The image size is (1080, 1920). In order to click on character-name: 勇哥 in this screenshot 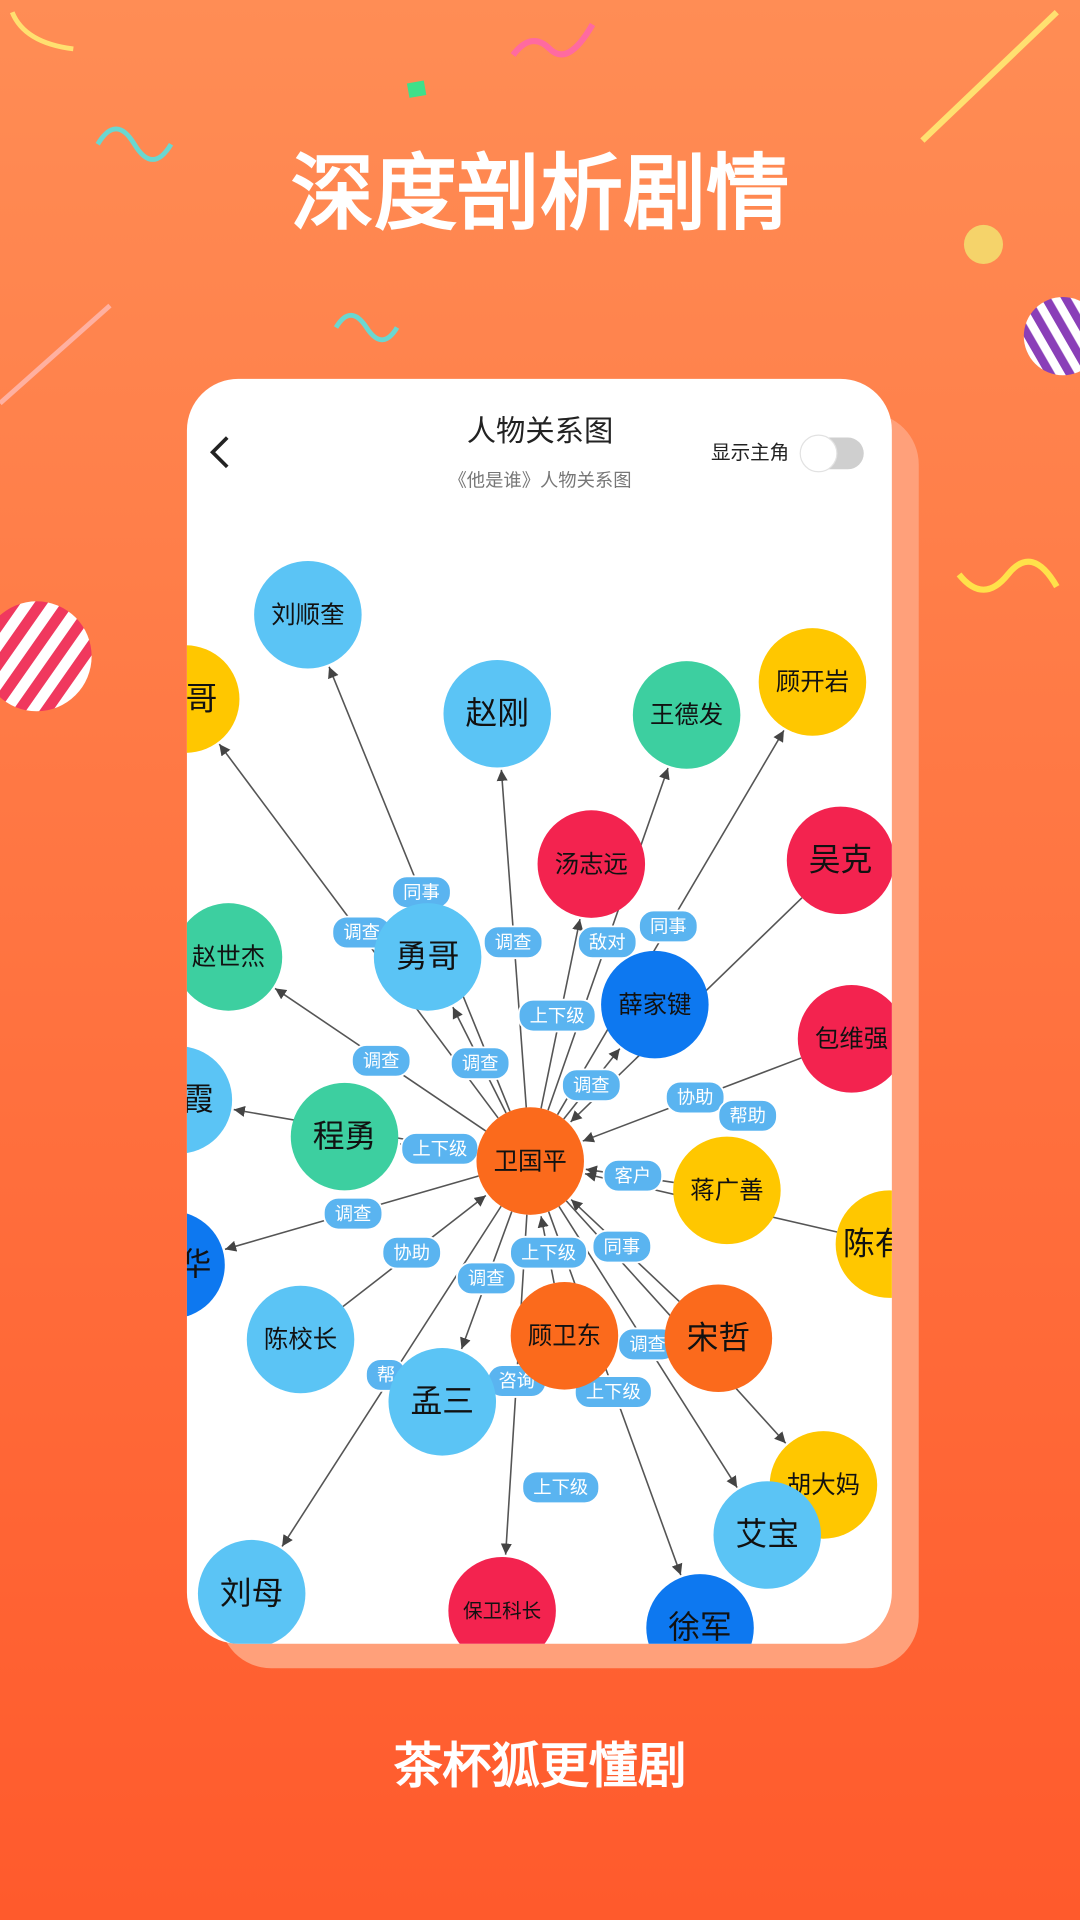, I will do `click(428, 957)`.